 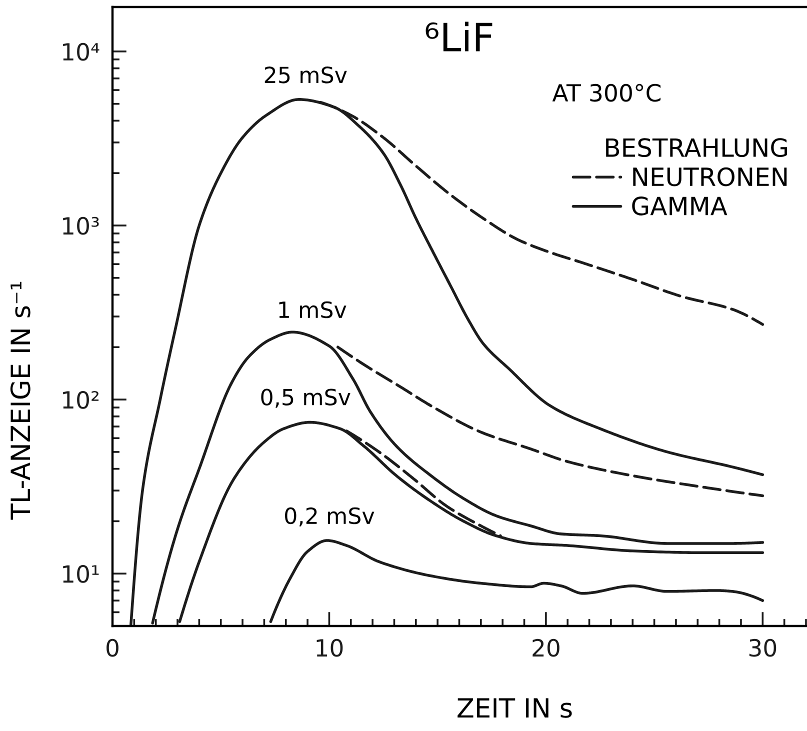 I want to click on annotation: 1 mSv, so click(x=312, y=309).